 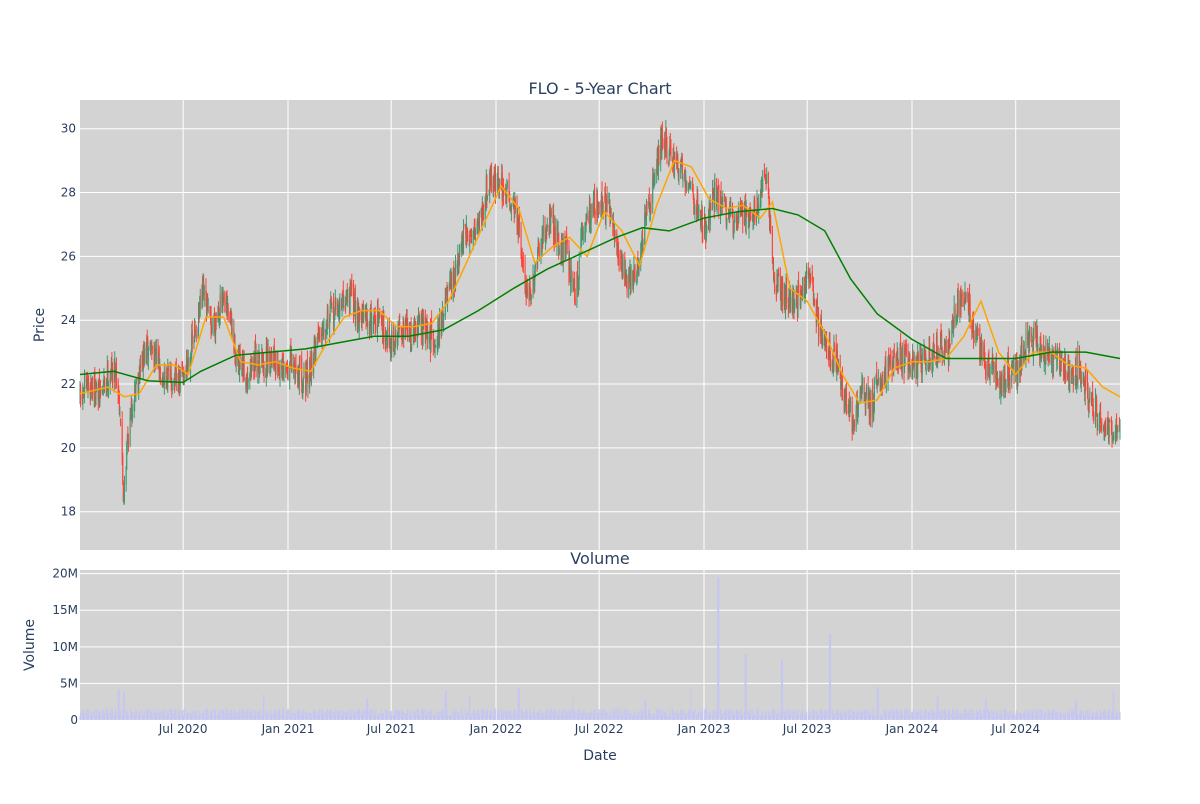 What do you see at coordinates (68, 512) in the screenshot?
I see `price-y-tick-label: 18` at bounding box center [68, 512].